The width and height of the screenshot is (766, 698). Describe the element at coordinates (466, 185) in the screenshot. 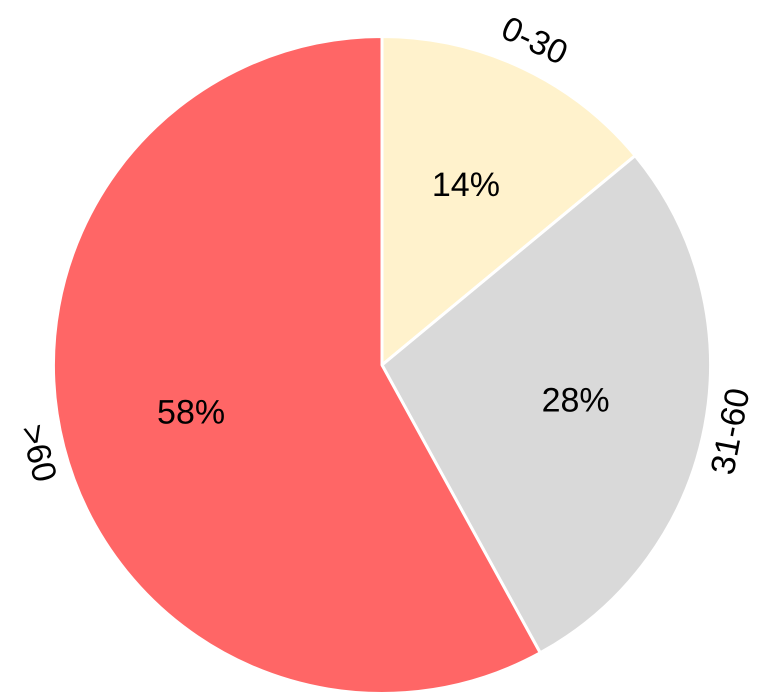

I see `data-label: 14%` at that location.